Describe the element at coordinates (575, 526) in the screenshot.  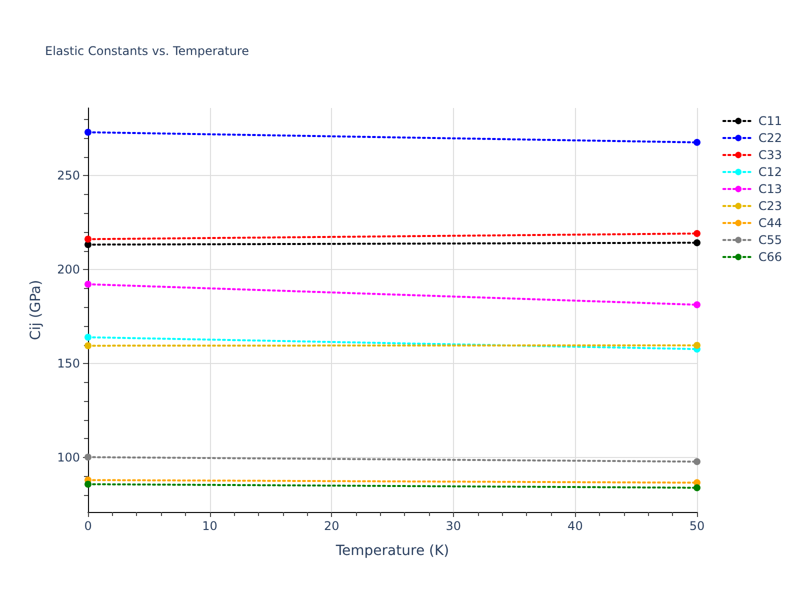
I see `x-tick-label: 40` at that location.